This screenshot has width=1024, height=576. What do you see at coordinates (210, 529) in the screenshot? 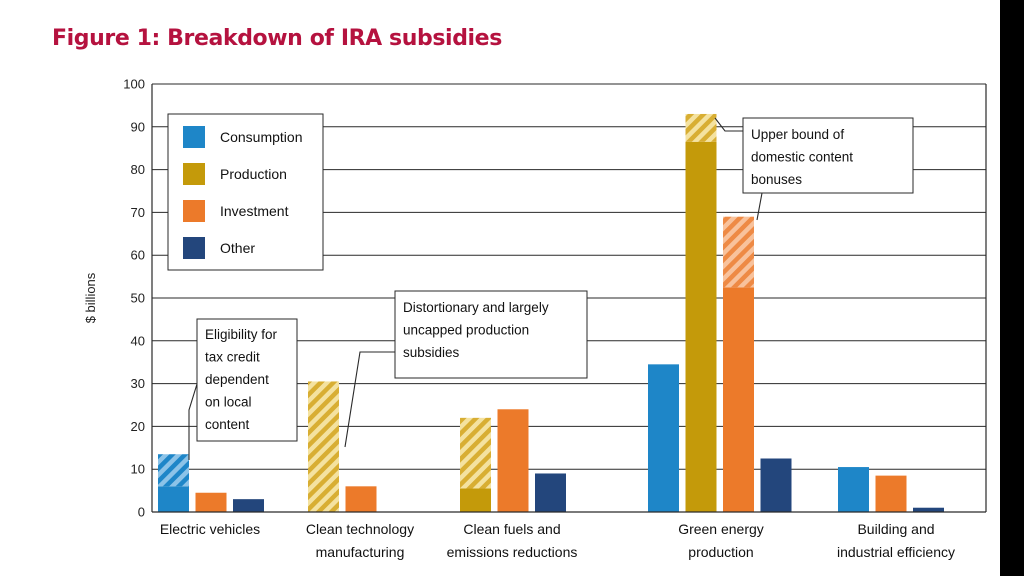
I see `category-label: Electric vehicles` at bounding box center [210, 529].